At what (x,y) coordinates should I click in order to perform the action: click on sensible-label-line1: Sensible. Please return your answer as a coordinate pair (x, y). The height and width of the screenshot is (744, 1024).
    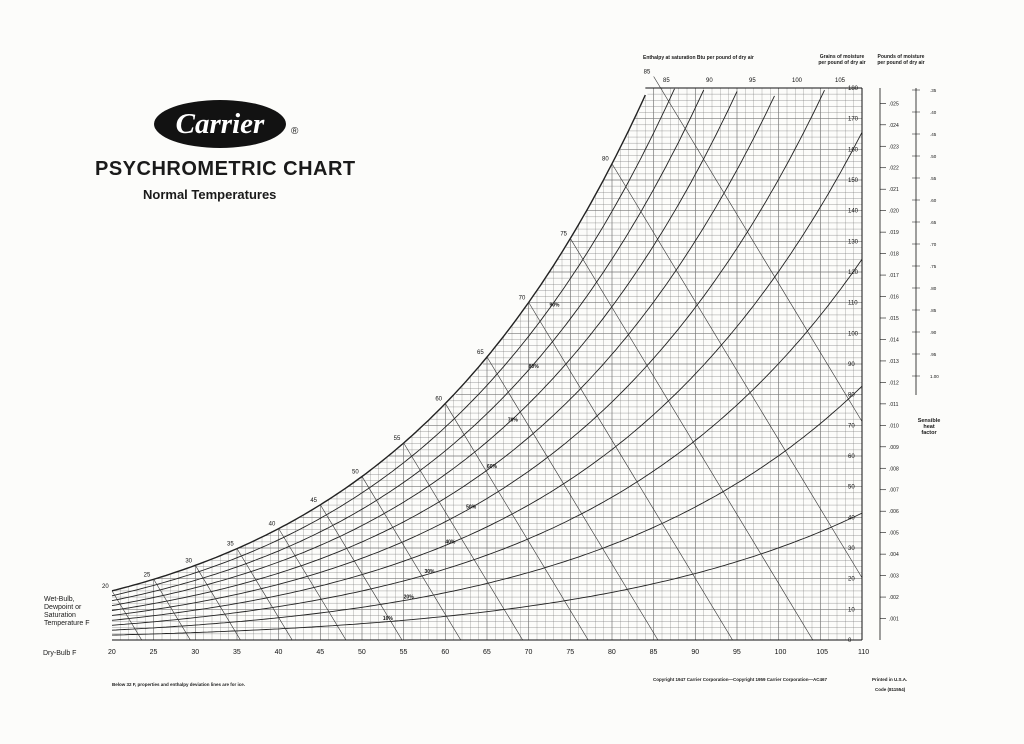
    Looking at the image, I should click on (929, 421).